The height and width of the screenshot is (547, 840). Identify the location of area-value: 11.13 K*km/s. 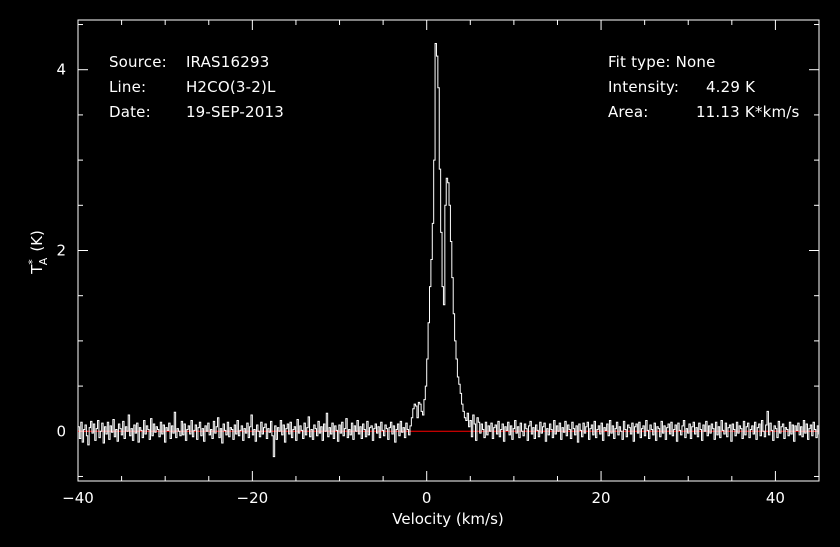
(747, 112).